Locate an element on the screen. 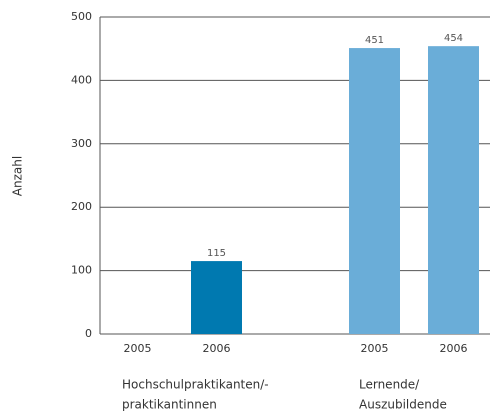  y-tick-label: 500 is located at coordinates (81, 16).